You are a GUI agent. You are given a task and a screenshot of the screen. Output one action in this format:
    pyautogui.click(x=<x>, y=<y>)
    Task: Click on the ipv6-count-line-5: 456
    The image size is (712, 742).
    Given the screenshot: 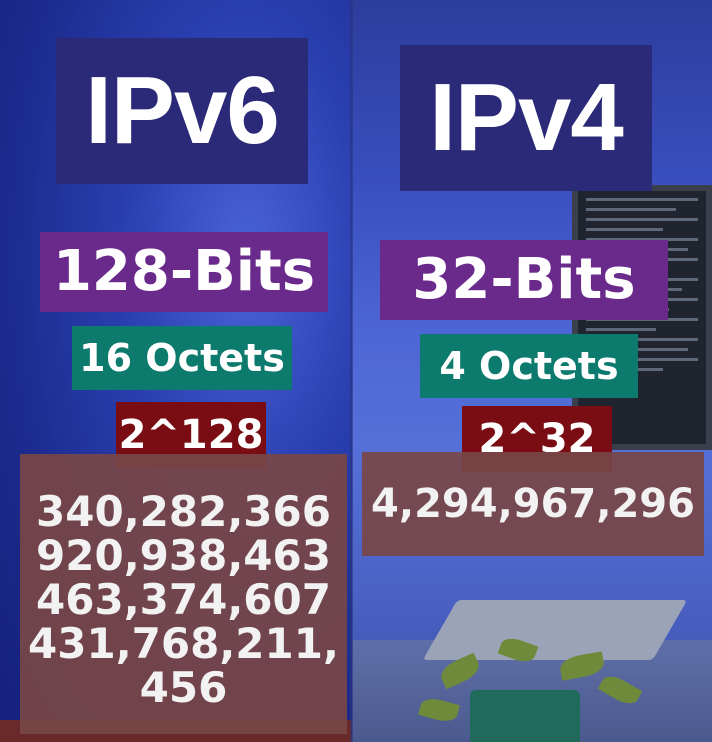 What is the action you would take?
    pyautogui.click(x=183, y=687)
    